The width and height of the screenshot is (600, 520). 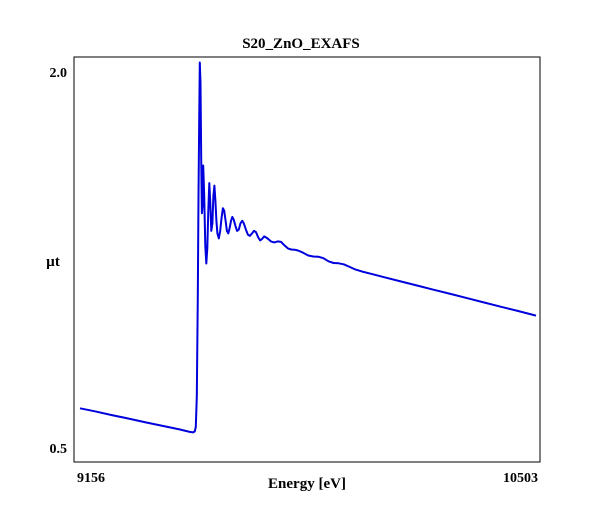 I want to click on x-axis-label: Energy [eV], so click(x=307, y=484).